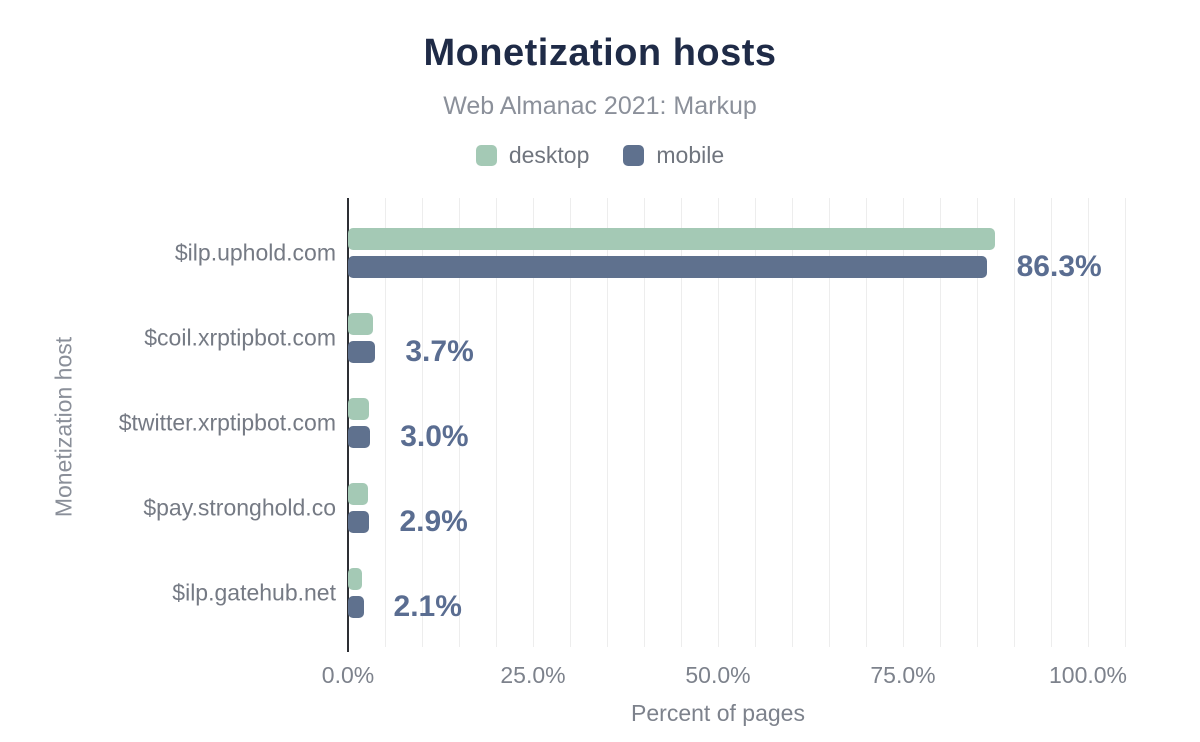 The width and height of the screenshot is (1200, 742). What do you see at coordinates (239, 507) in the screenshot?
I see `category-label: $pay.stronghold.co` at bounding box center [239, 507].